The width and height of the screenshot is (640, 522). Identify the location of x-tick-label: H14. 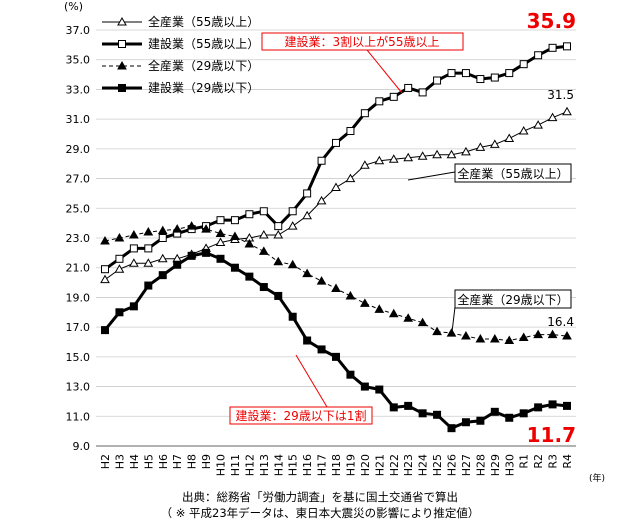
(278, 465).